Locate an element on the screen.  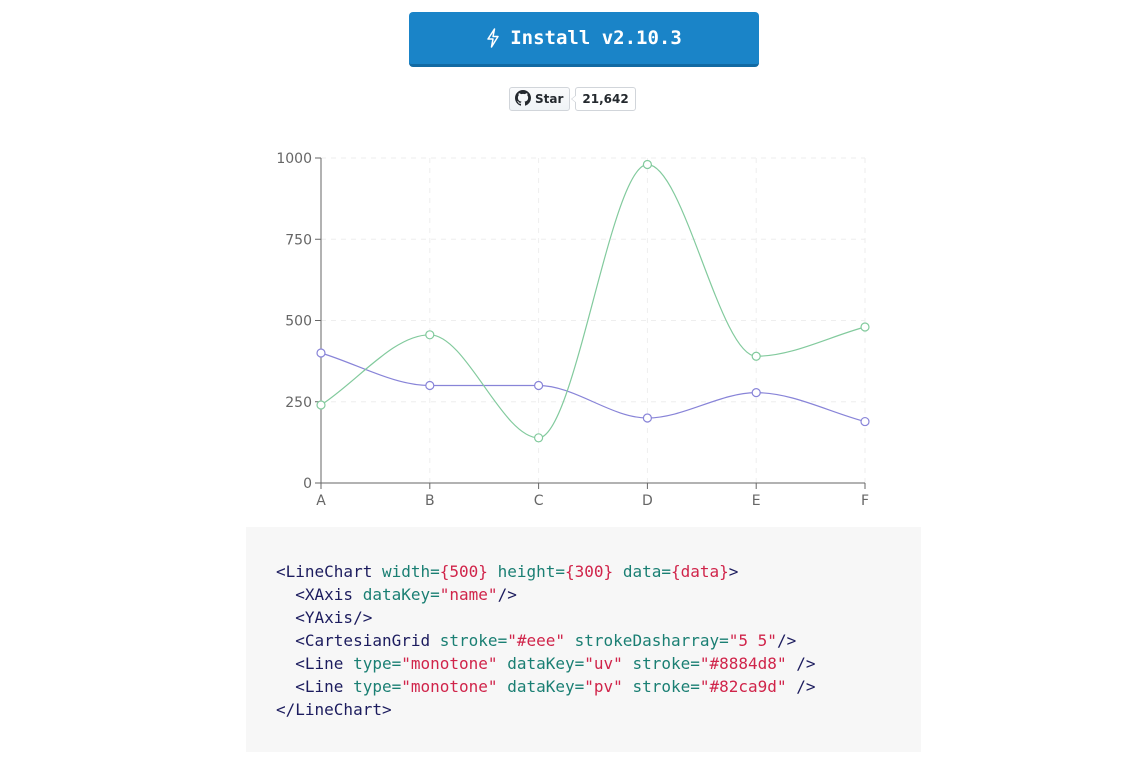
install-button: Install v2.10.3 is located at coordinates (584, 39).